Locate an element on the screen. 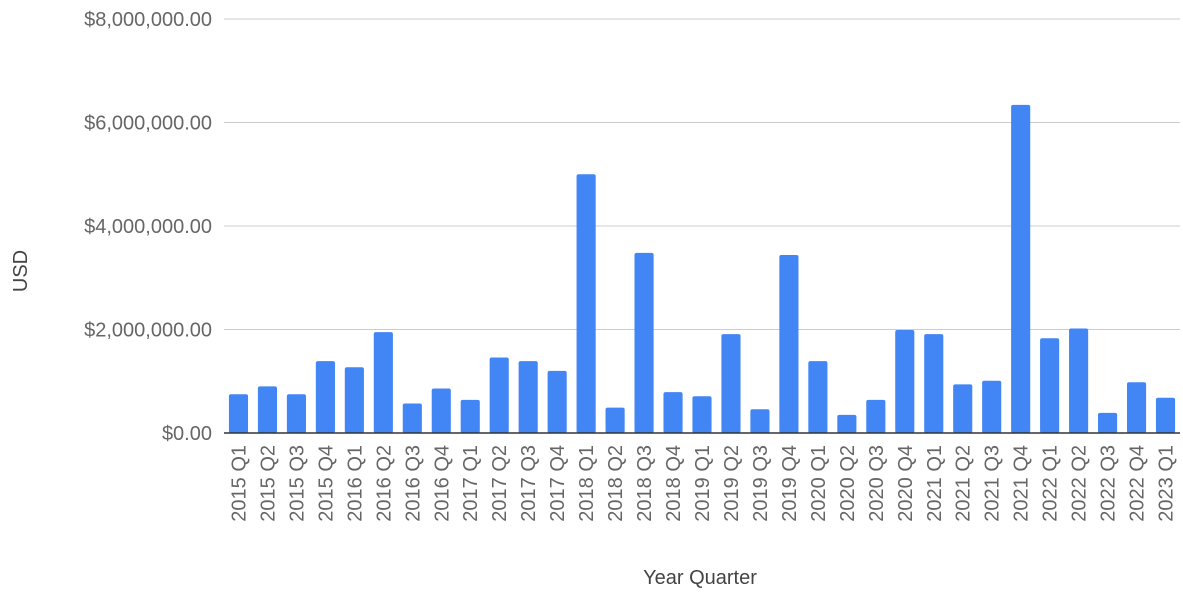 This screenshot has height=592, width=1183. x-tick-label: 2022 Q4 is located at coordinates (1138, 483).